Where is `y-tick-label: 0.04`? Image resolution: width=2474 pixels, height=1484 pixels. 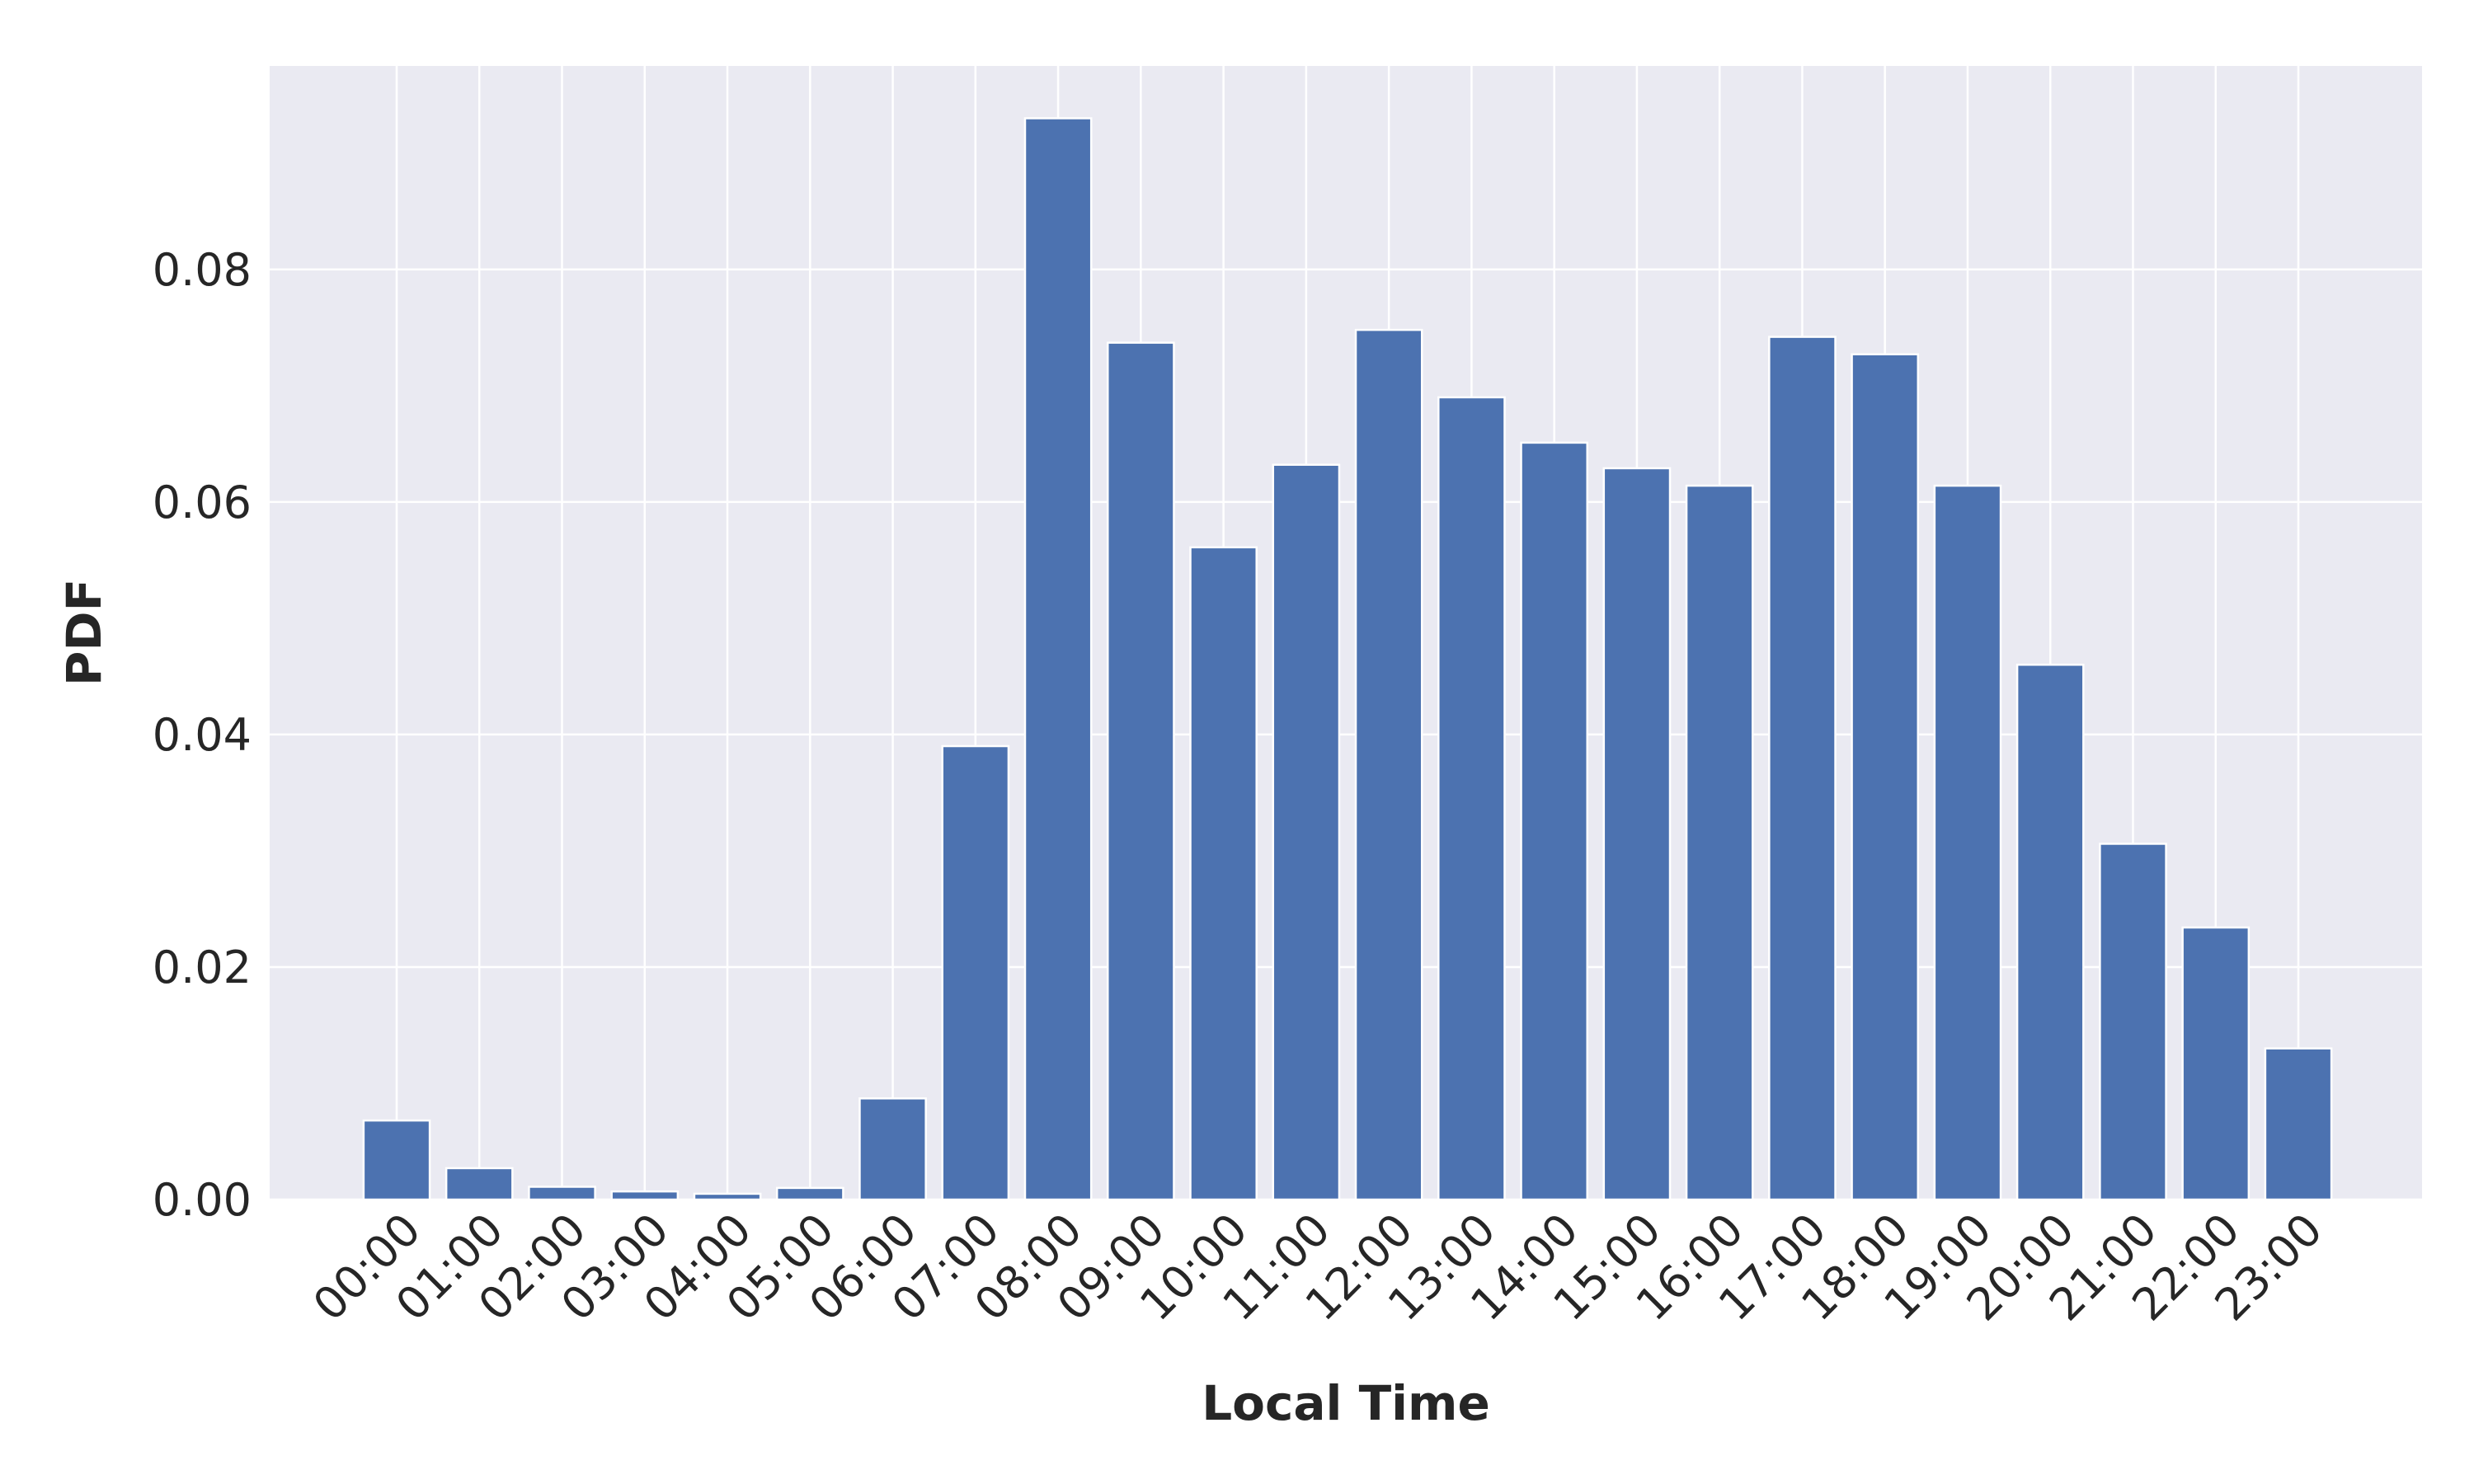
y-tick-label: 0.04 is located at coordinates (202, 735).